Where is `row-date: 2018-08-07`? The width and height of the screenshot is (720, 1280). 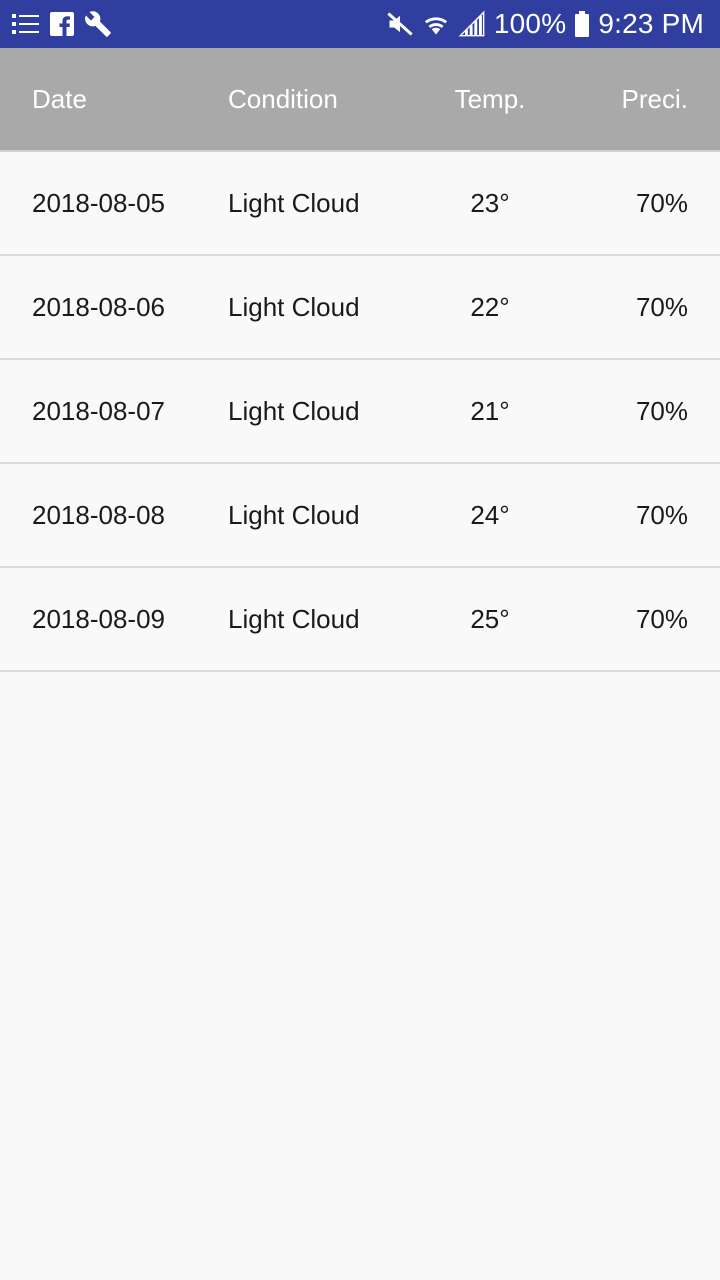 row-date: 2018-08-07 is located at coordinates (98, 411).